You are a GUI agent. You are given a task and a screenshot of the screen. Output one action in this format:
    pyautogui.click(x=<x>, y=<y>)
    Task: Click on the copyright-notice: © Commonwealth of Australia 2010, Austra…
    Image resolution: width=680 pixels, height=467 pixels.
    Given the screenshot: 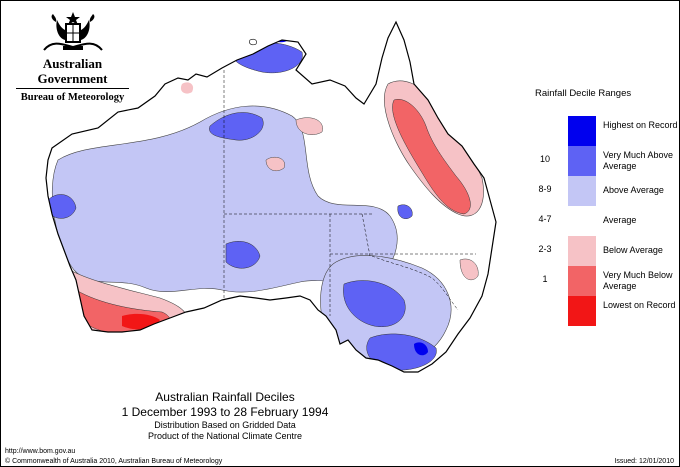 What is the action you would take?
    pyautogui.click(x=114, y=461)
    